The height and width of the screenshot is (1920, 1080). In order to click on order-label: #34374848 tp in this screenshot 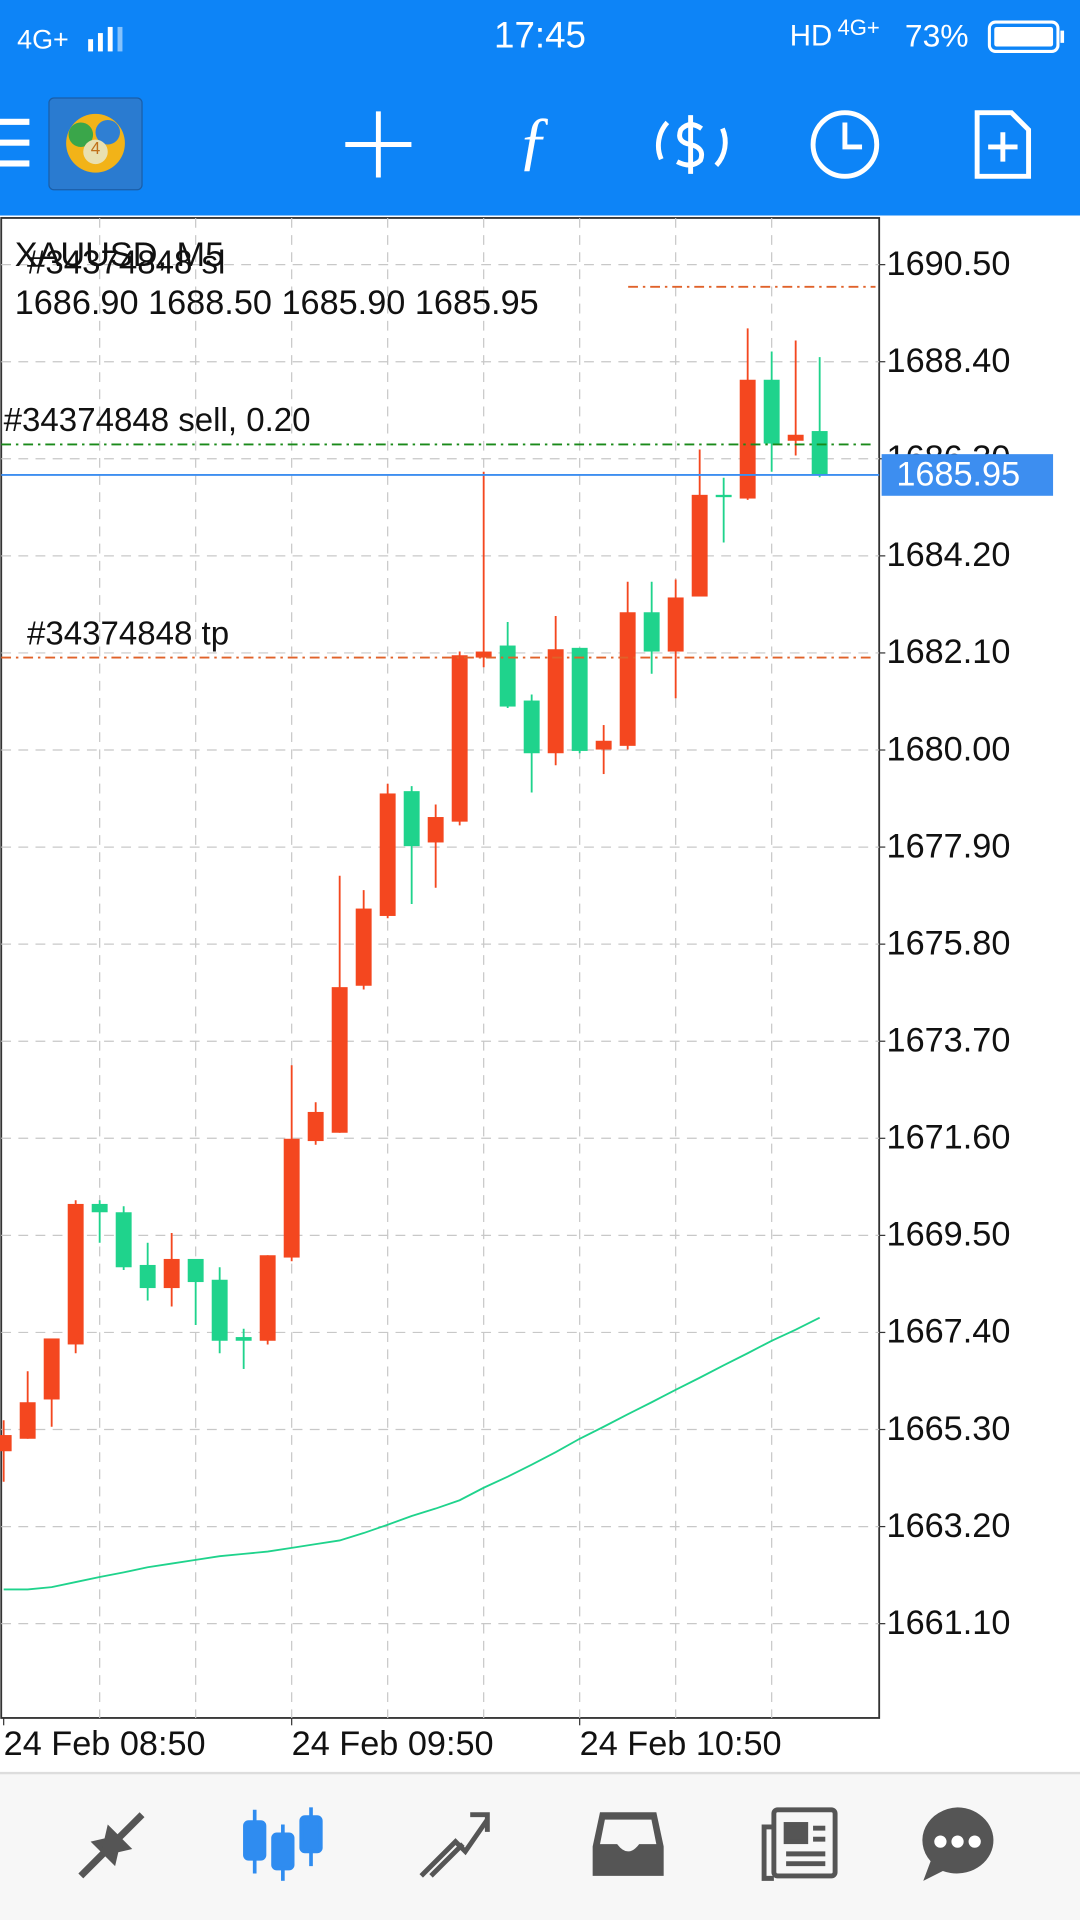, I will do `click(128, 633)`.